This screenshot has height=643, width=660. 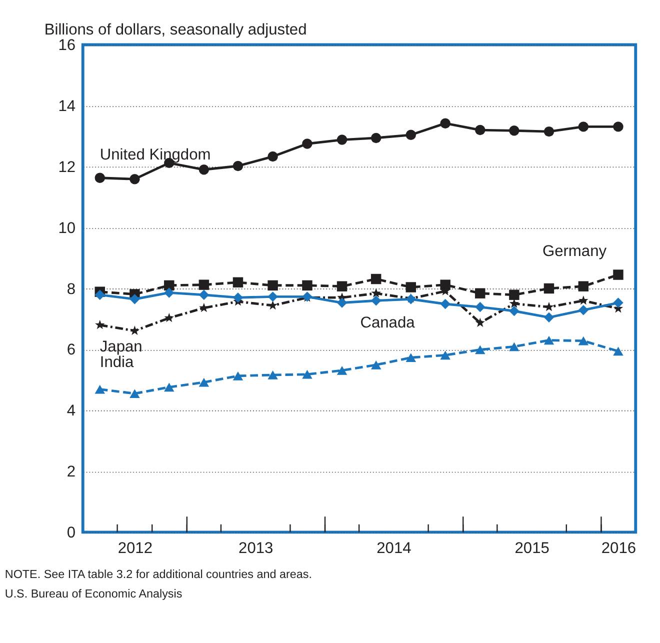 I want to click on y-tick-label: 4, so click(x=71, y=411).